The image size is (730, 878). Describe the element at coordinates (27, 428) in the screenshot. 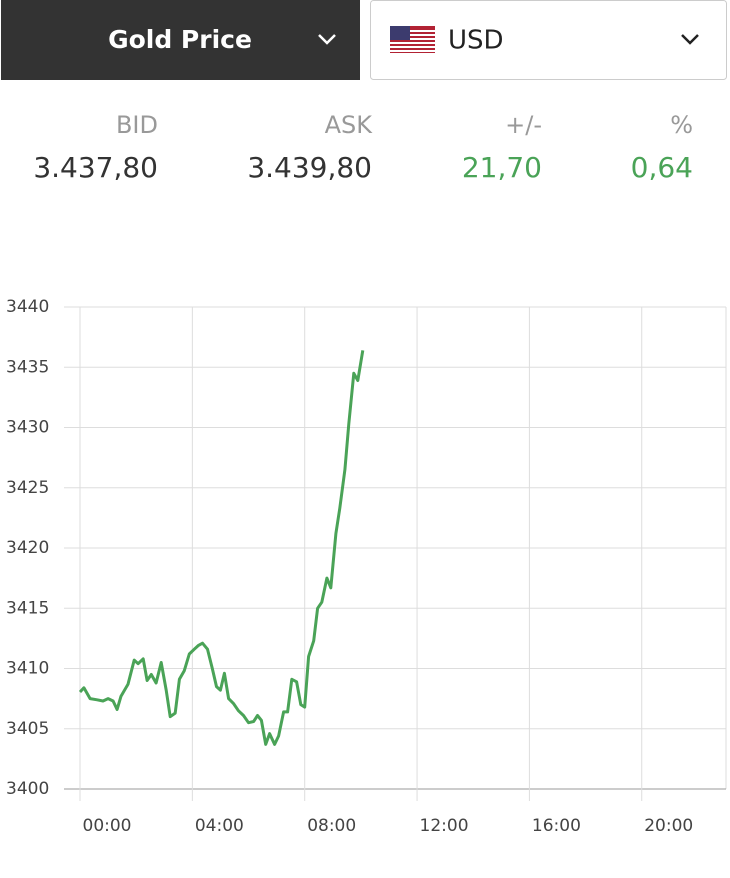

I see `y-tick-label: 3430` at that location.